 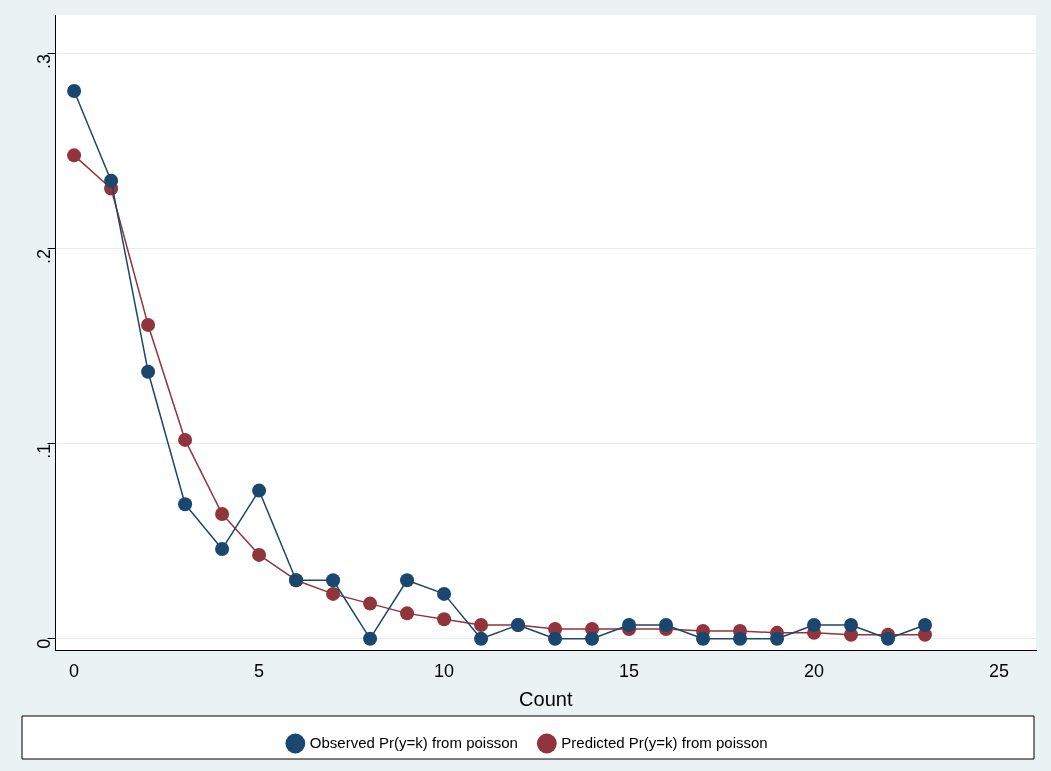 What do you see at coordinates (814, 671) in the screenshot?
I see `x-tick-label: 20` at bounding box center [814, 671].